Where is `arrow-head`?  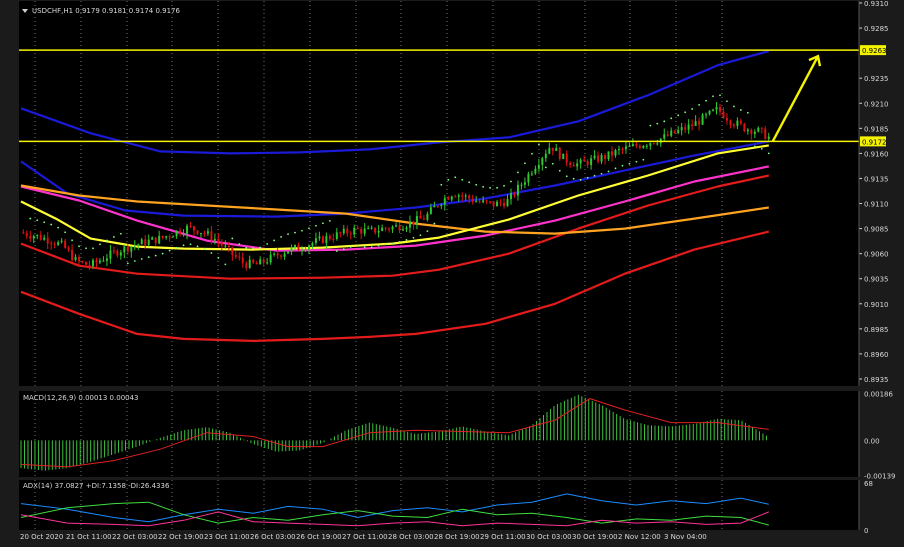 arrow-head is located at coordinates (815, 60).